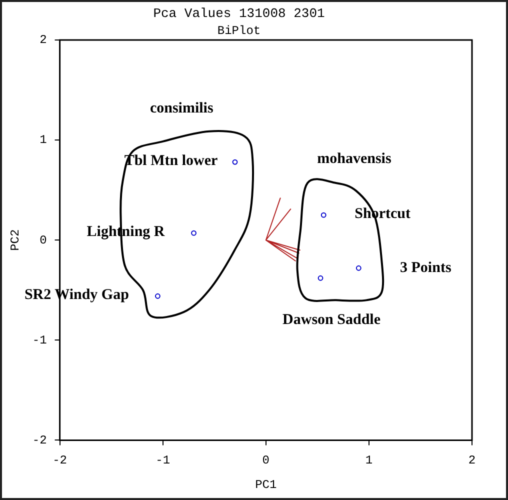 This screenshot has height=500, width=508. What do you see at coordinates (43, 40) in the screenshot?
I see `y-tick-label: 2` at bounding box center [43, 40].